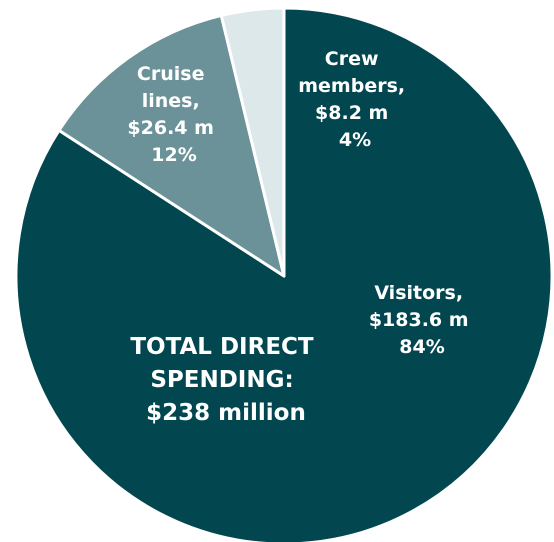 The width and height of the screenshot is (554, 542). What do you see at coordinates (171, 101) in the screenshot?
I see `slice-label-cruise-lines-line: lines,` at bounding box center [171, 101].